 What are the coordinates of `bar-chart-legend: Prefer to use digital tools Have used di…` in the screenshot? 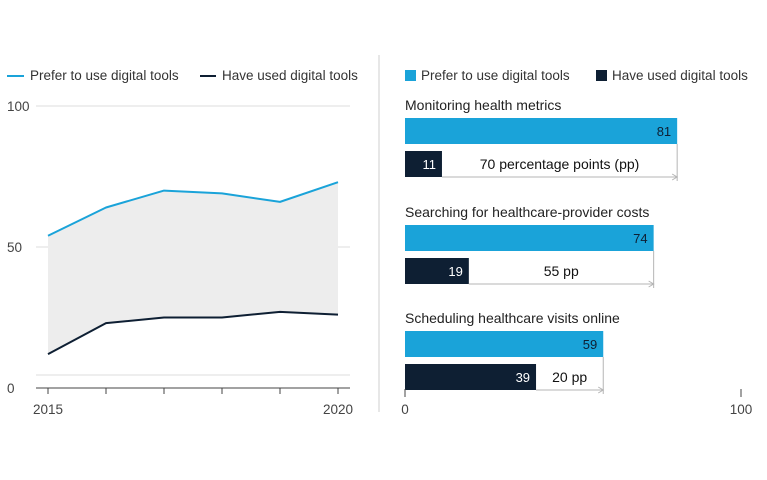 It's located at (576, 75).